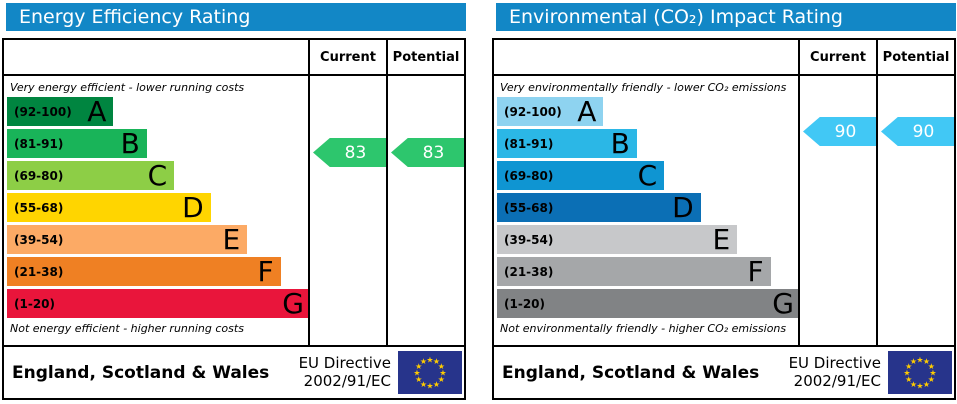  I want to click on current-rating-value: 83, so click(355, 152).